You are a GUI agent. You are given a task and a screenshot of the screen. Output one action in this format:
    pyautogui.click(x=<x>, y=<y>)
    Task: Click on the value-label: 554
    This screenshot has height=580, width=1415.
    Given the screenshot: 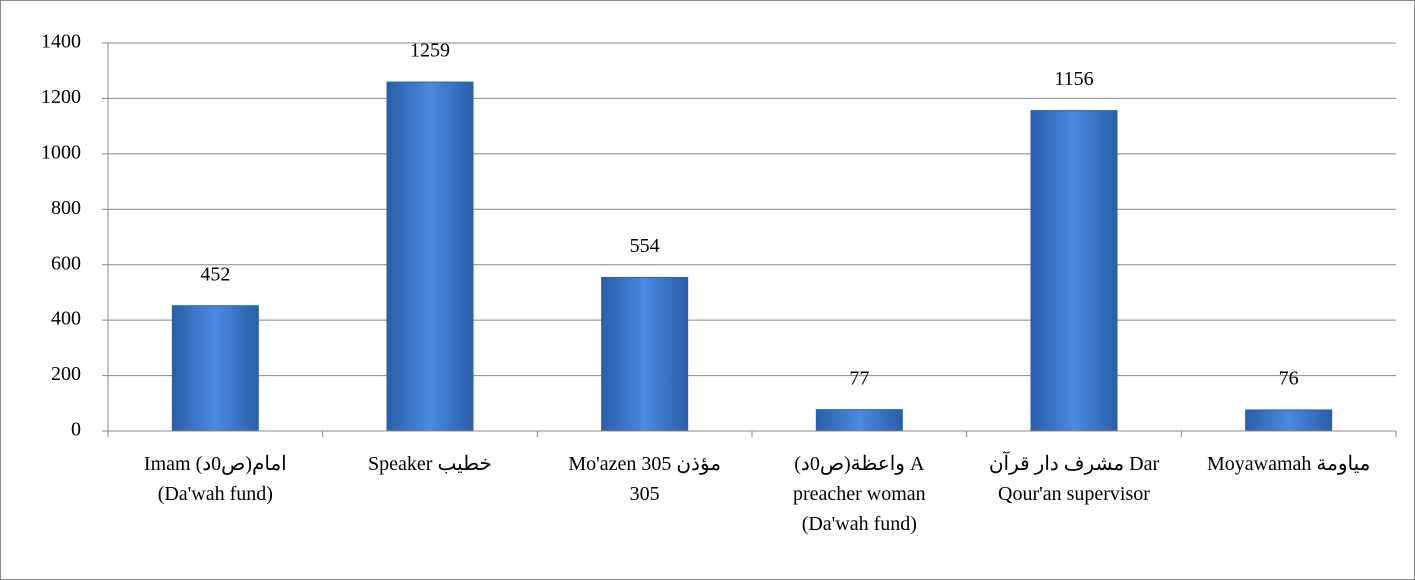 What is the action you would take?
    pyautogui.click(x=645, y=246)
    